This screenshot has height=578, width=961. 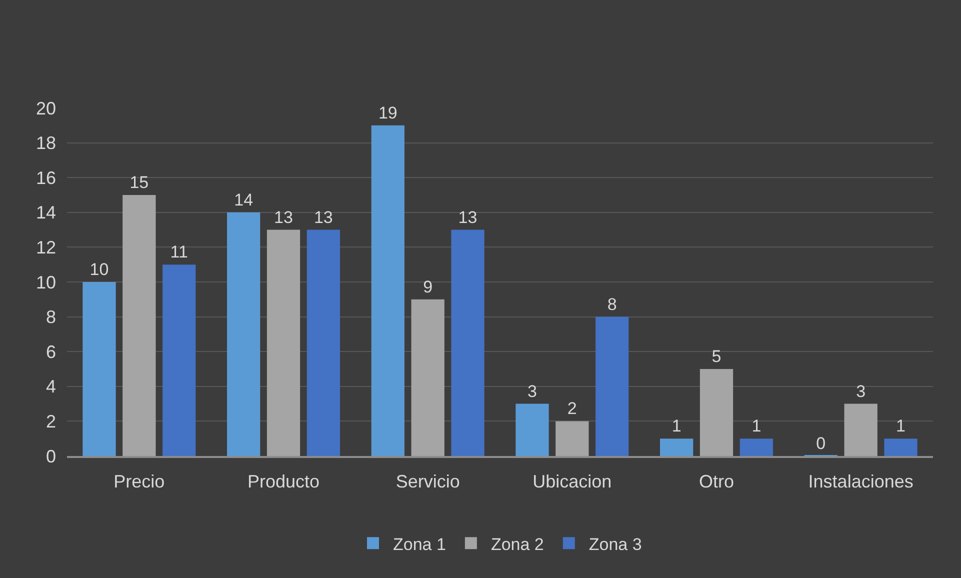 What do you see at coordinates (716, 482) in the screenshot?
I see `x-tick-label: Otro` at bounding box center [716, 482].